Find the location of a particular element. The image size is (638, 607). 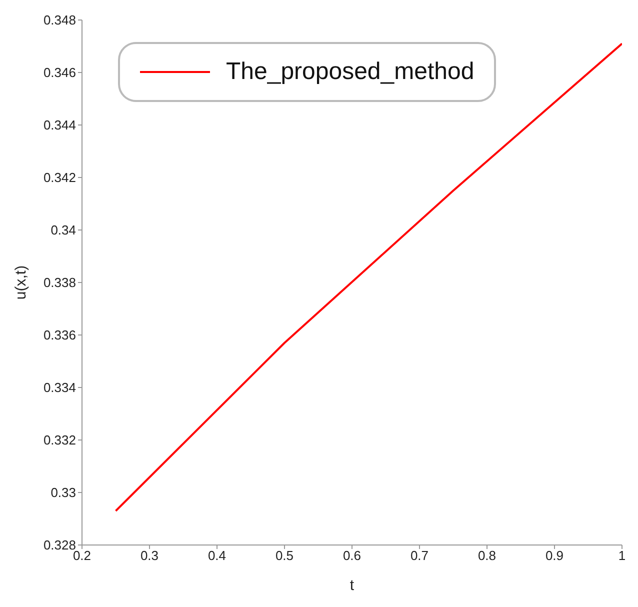

y-tick-label: 0.342 is located at coordinates (59, 178).